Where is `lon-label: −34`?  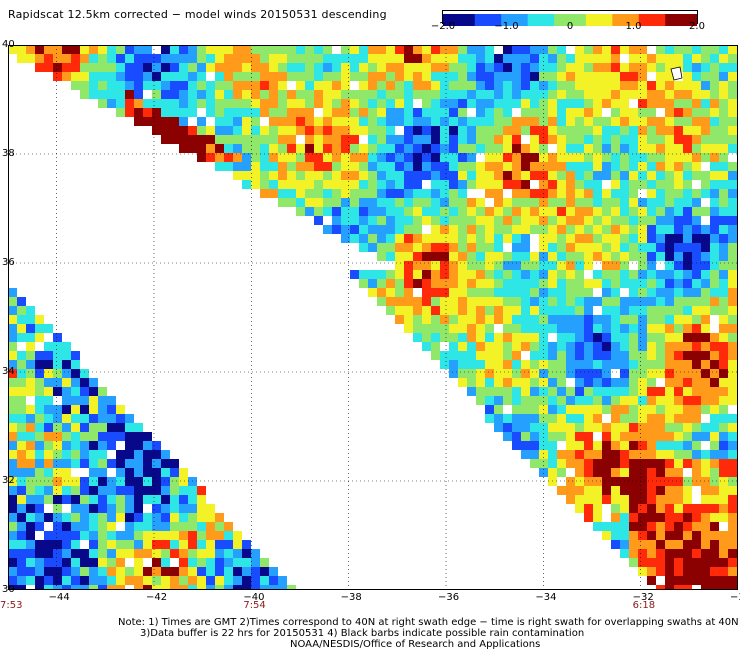
lon-label: −34 is located at coordinates (546, 597).